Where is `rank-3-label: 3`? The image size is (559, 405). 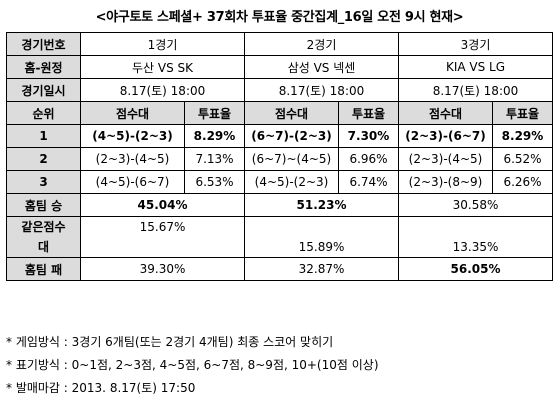
rank-3-label: 3 is located at coordinates (43, 182).